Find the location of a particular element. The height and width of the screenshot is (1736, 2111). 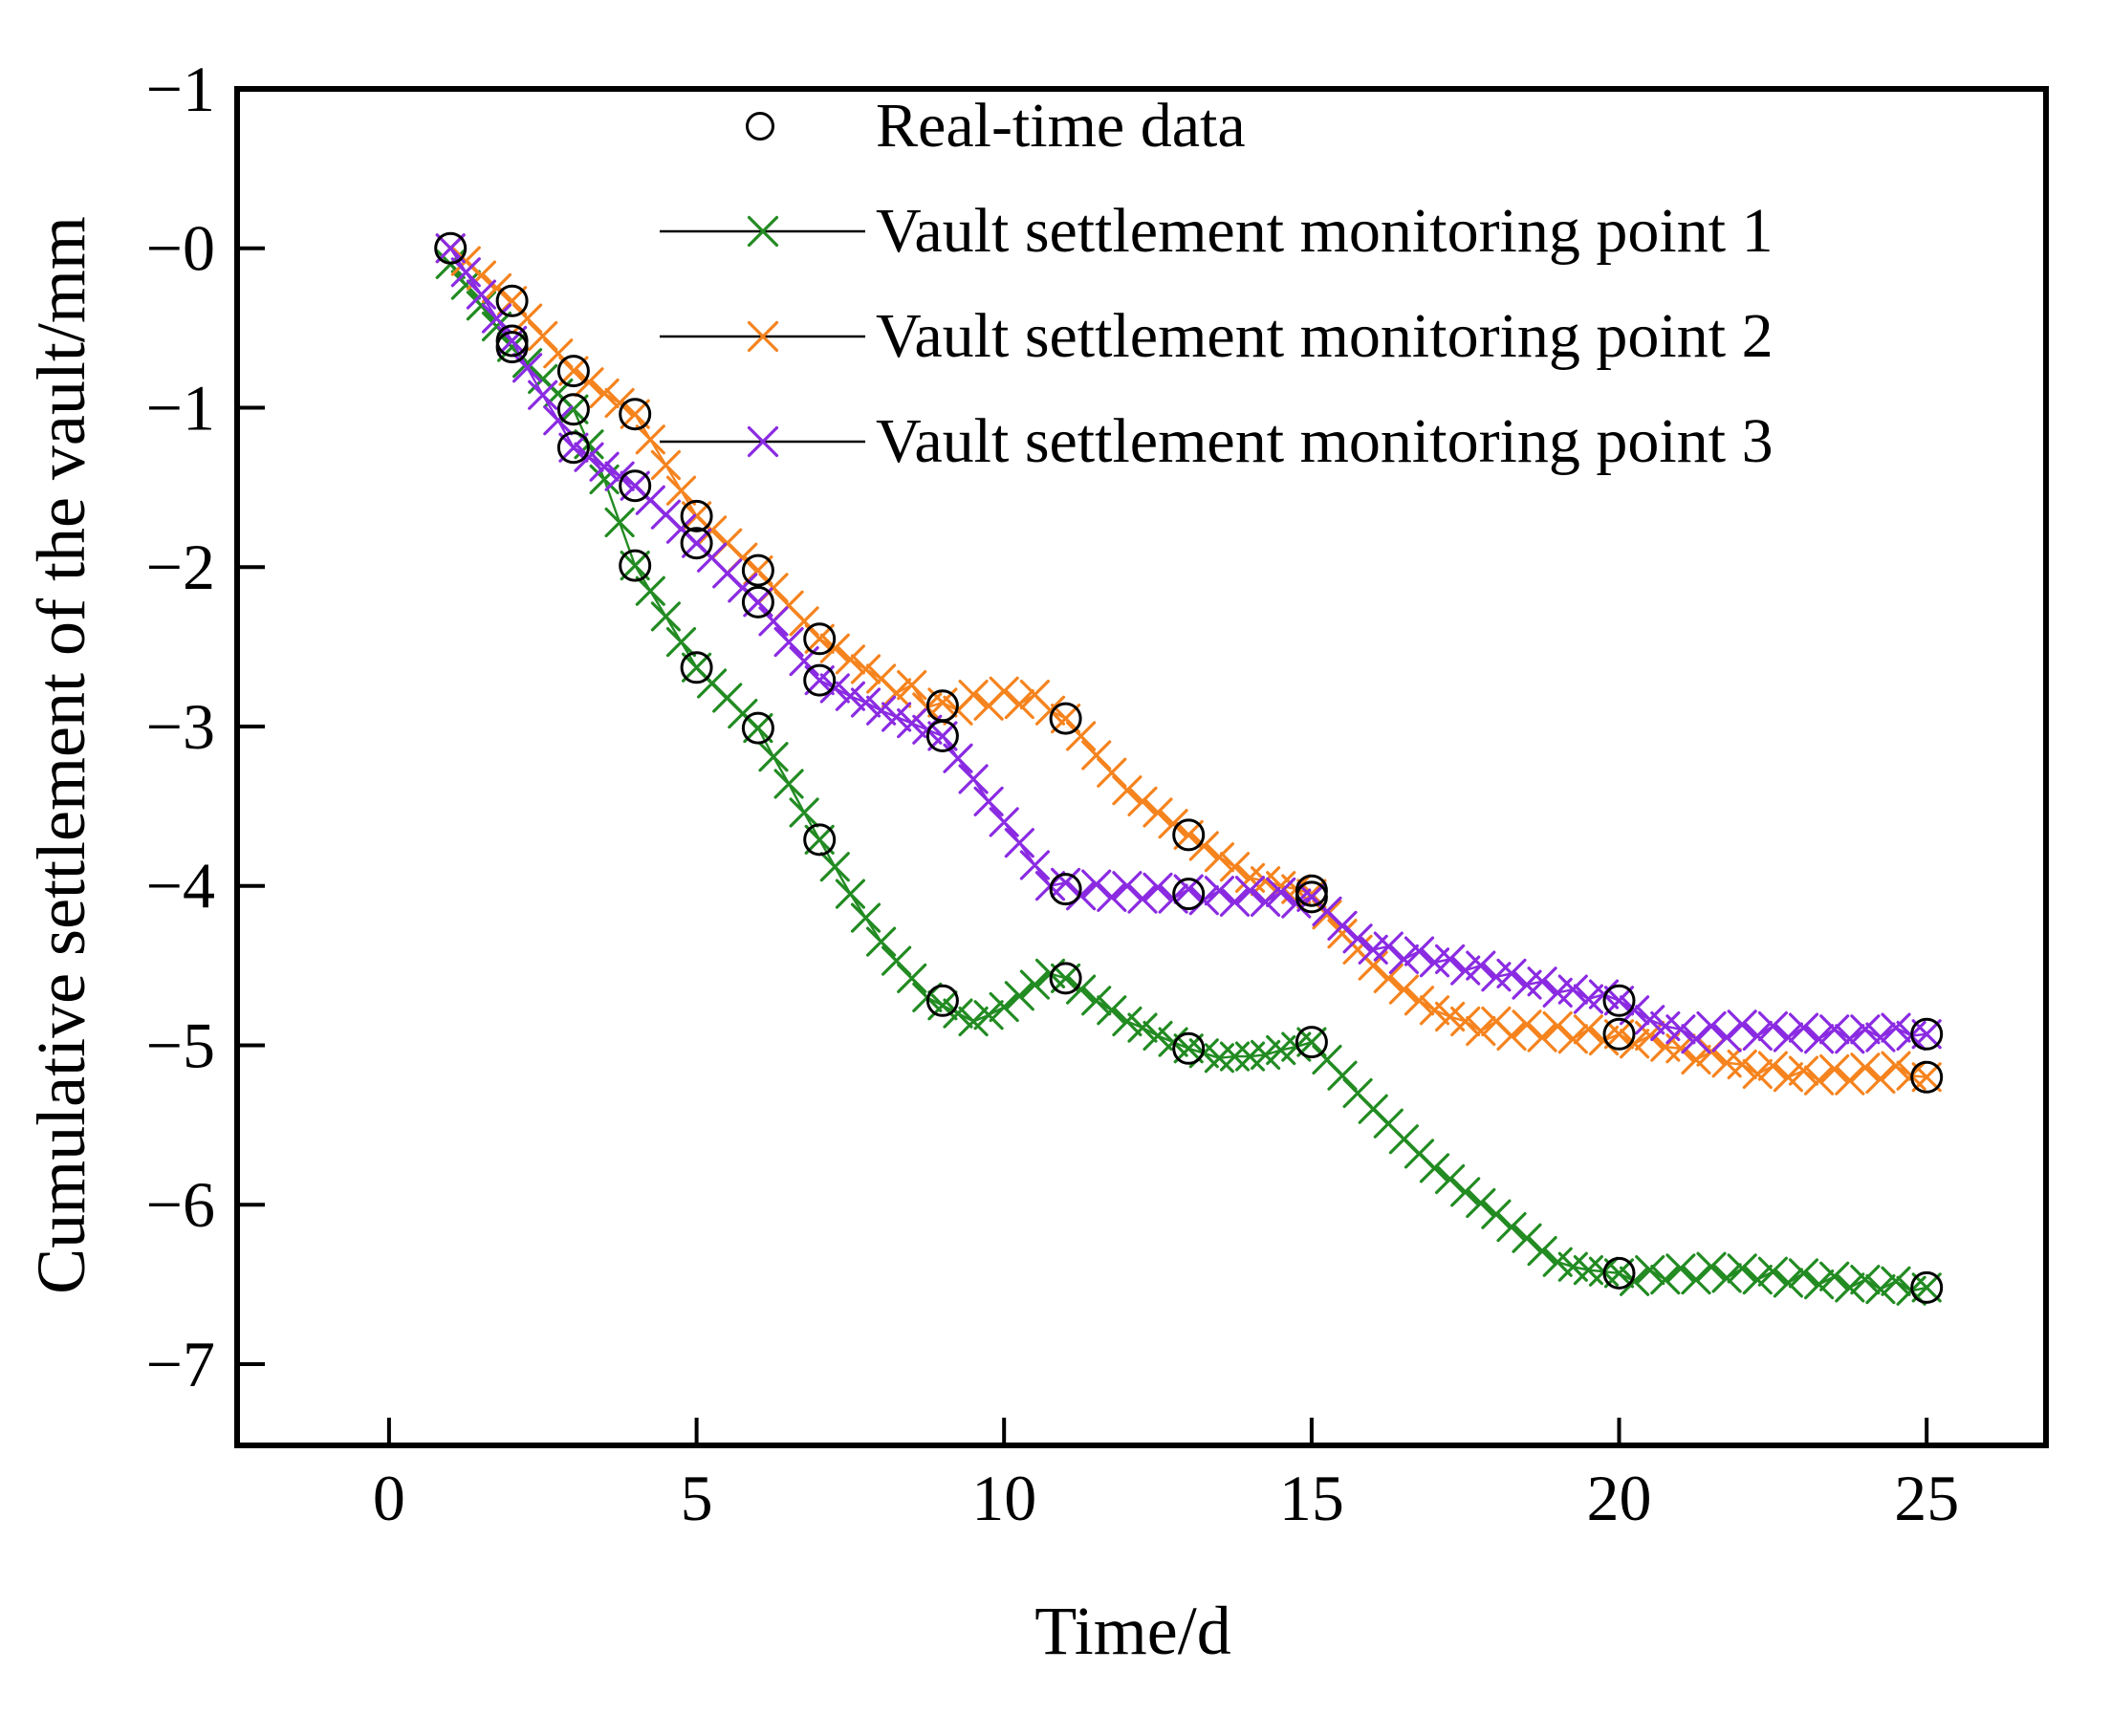

legend-label: Vault settlement monitoring point 3 is located at coordinates (1325, 441).